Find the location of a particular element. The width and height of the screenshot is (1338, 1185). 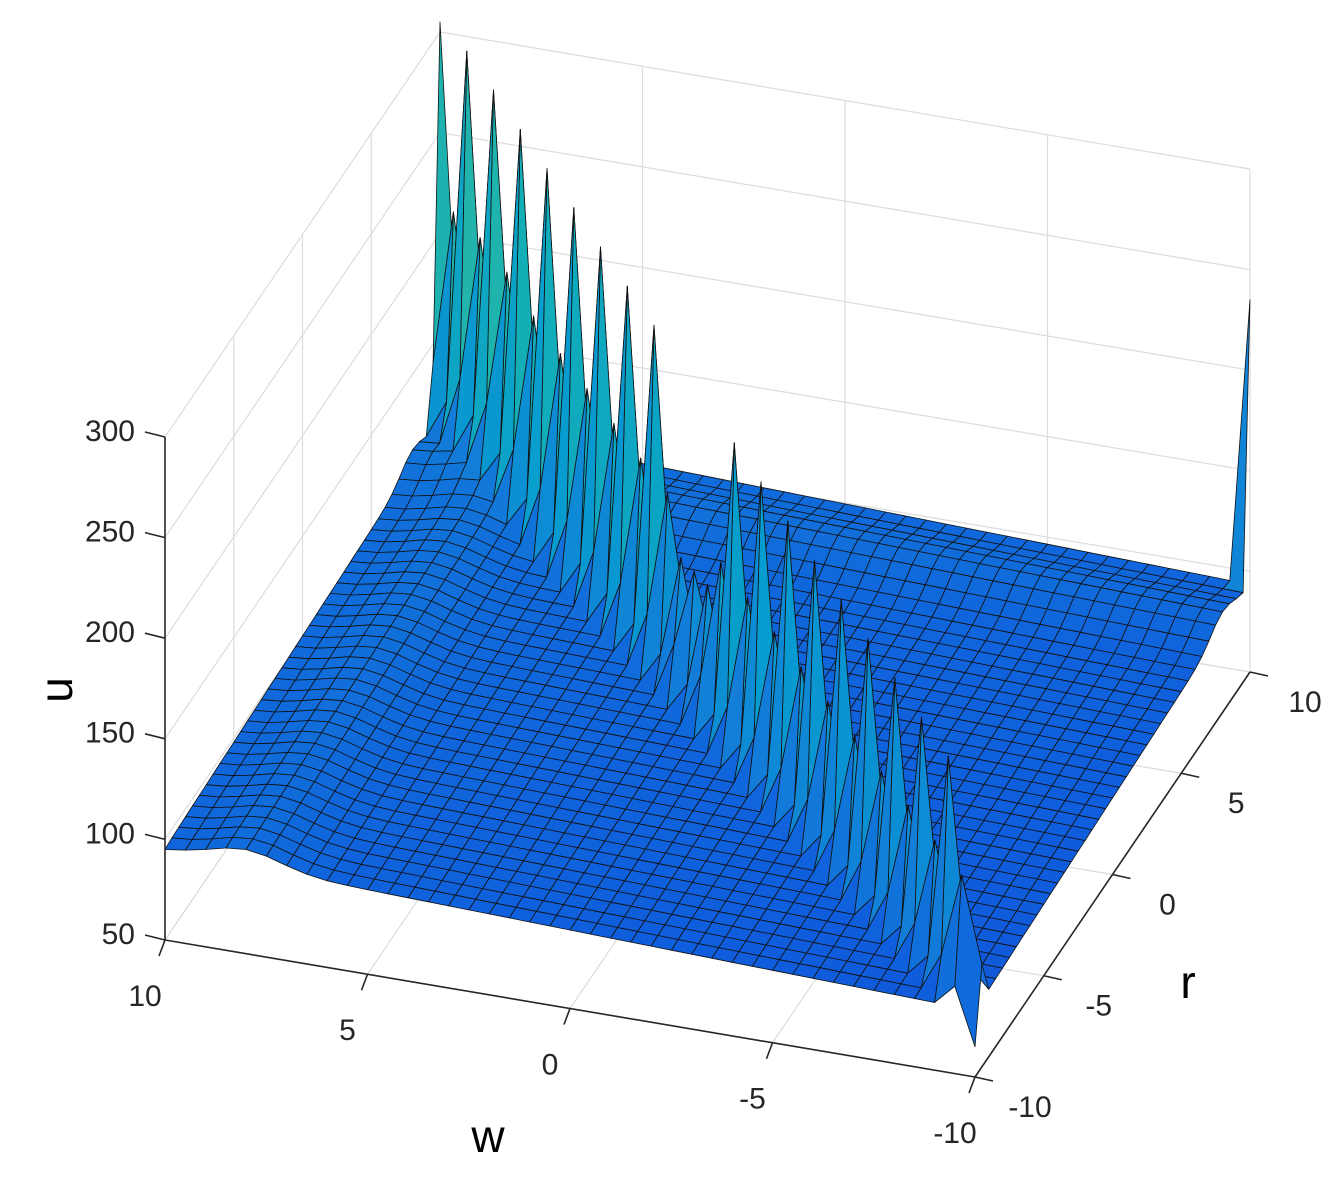

y-tick-label: 0 is located at coordinates (1167, 904).